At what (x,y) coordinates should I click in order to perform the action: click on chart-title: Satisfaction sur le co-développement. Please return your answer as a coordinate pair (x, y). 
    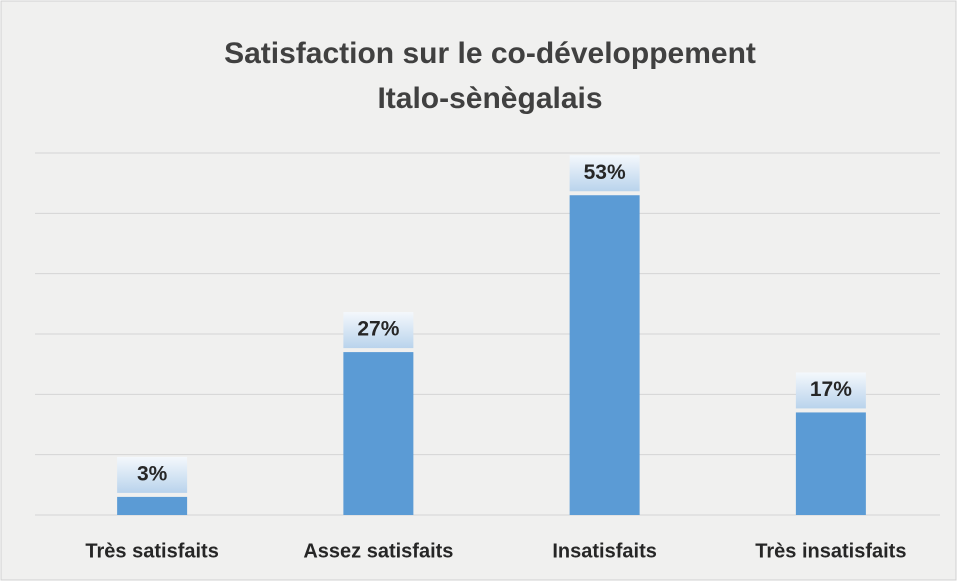
    Looking at the image, I should click on (490, 53).